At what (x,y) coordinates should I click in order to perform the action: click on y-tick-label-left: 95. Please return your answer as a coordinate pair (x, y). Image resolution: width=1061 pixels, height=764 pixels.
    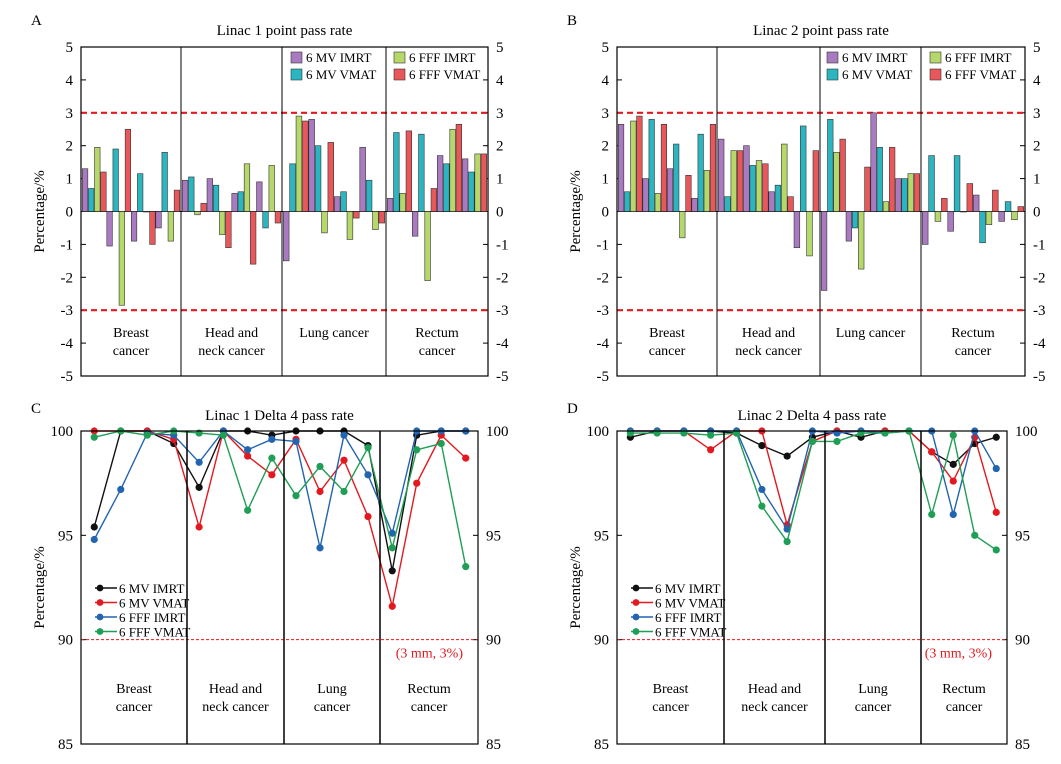
    Looking at the image, I should click on (65, 536).